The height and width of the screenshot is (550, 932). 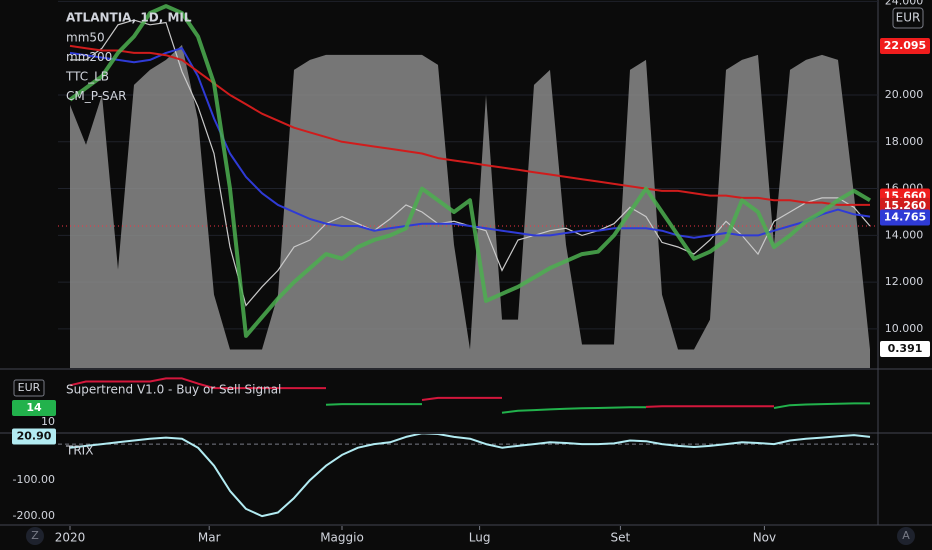 What do you see at coordinates (904, 281) in the screenshot?
I see `y-tick-label: 12.000` at bounding box center [904, 281].